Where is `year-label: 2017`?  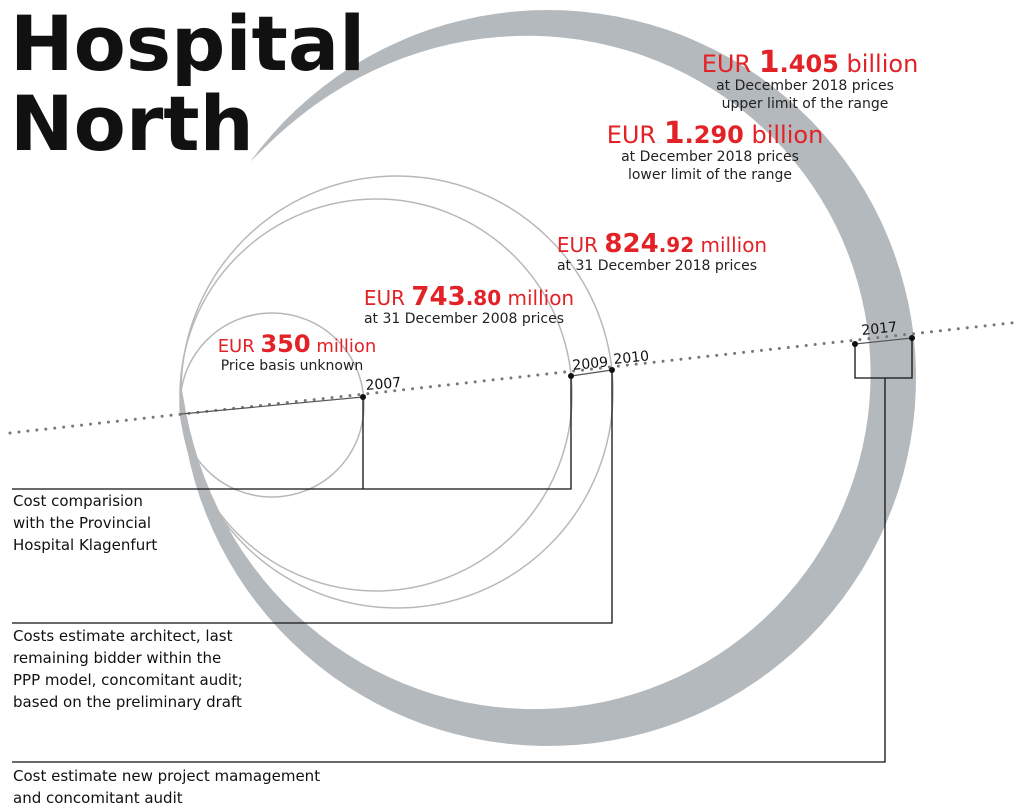
year-label: 2017 is located at coordinates (879, 329).